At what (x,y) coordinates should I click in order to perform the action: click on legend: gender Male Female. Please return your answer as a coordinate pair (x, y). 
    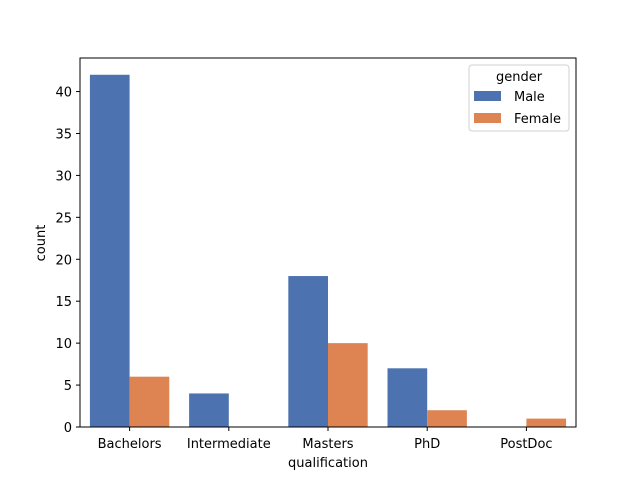
    Looking at the image, I should click on (519, 98).